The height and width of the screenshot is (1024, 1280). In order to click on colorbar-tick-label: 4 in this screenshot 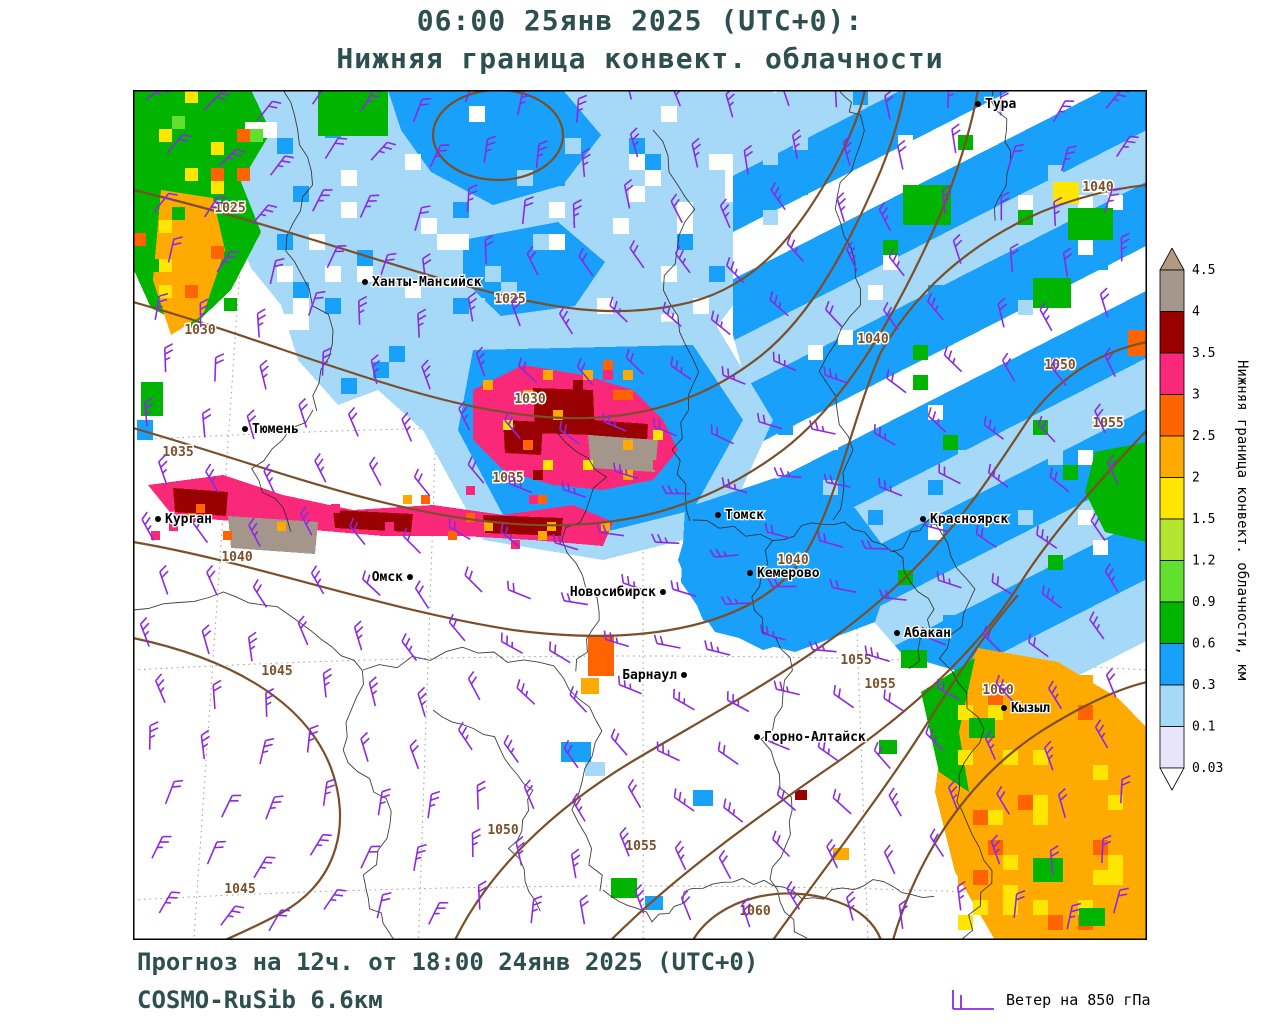, I will do `click(1196, 312)`.